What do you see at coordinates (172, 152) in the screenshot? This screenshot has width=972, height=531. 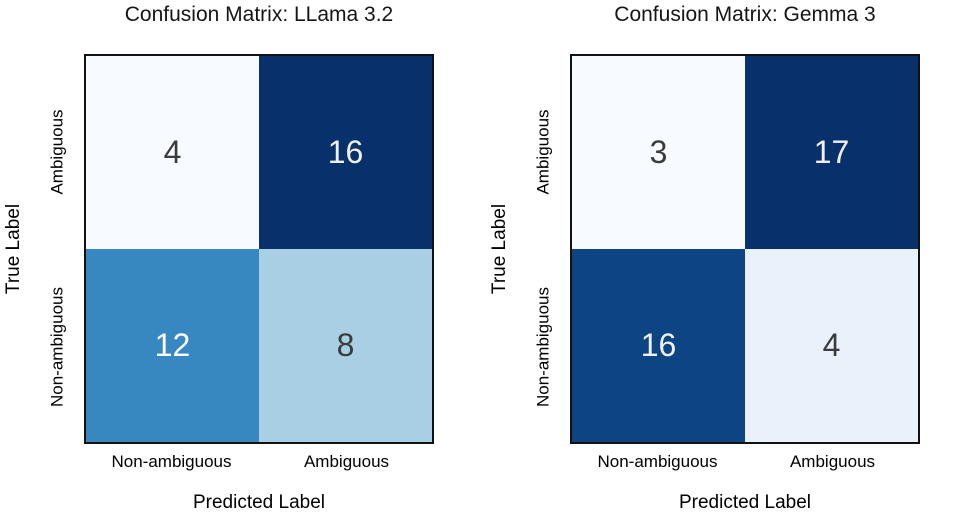 I see `cell-r0c0: 4` at bounding box center [172, 152].